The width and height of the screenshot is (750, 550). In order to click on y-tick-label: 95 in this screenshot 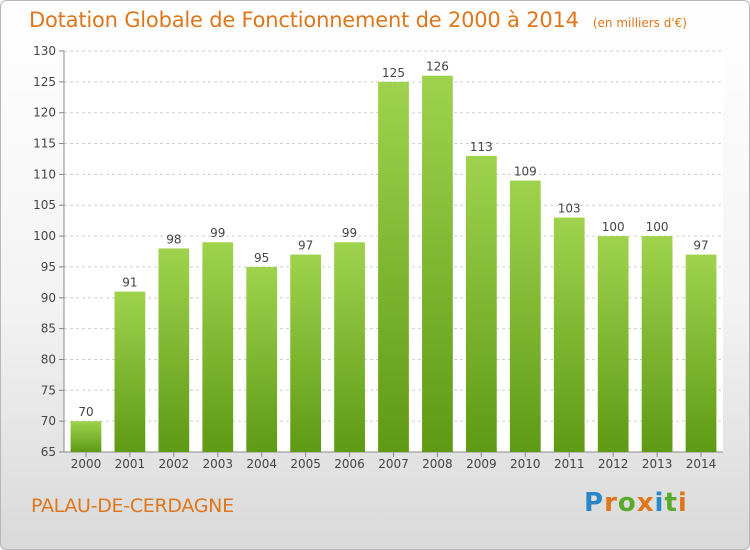, I will do `click(48, 267)`.